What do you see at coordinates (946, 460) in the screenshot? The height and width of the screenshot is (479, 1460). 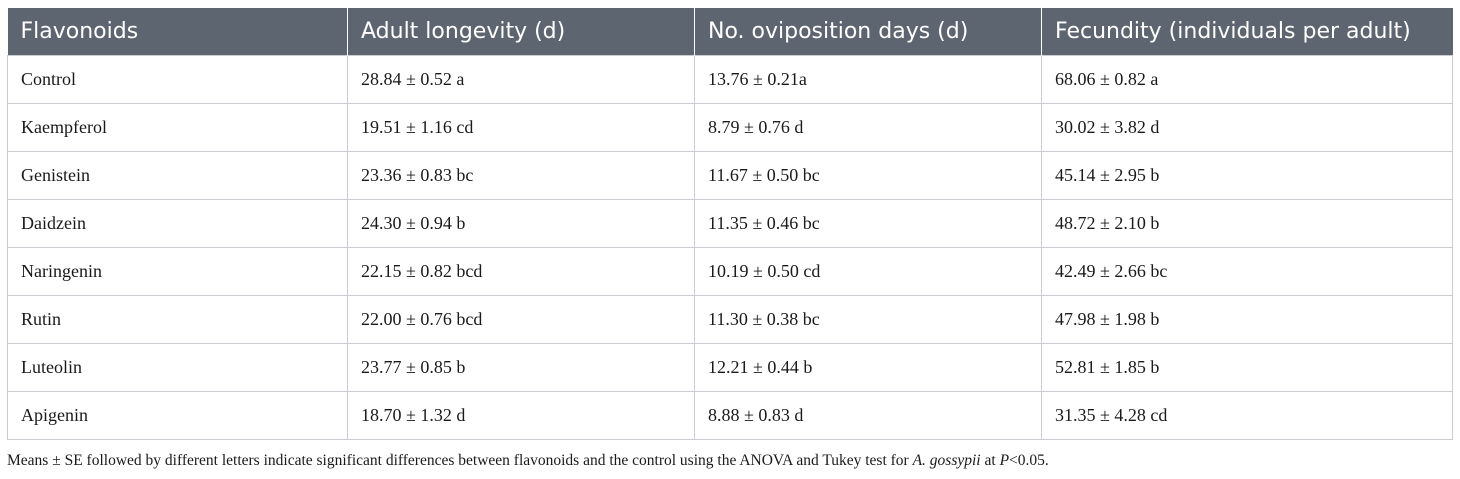 I see `footnote-species: A. gossypii` at bounding box center [946, 460].